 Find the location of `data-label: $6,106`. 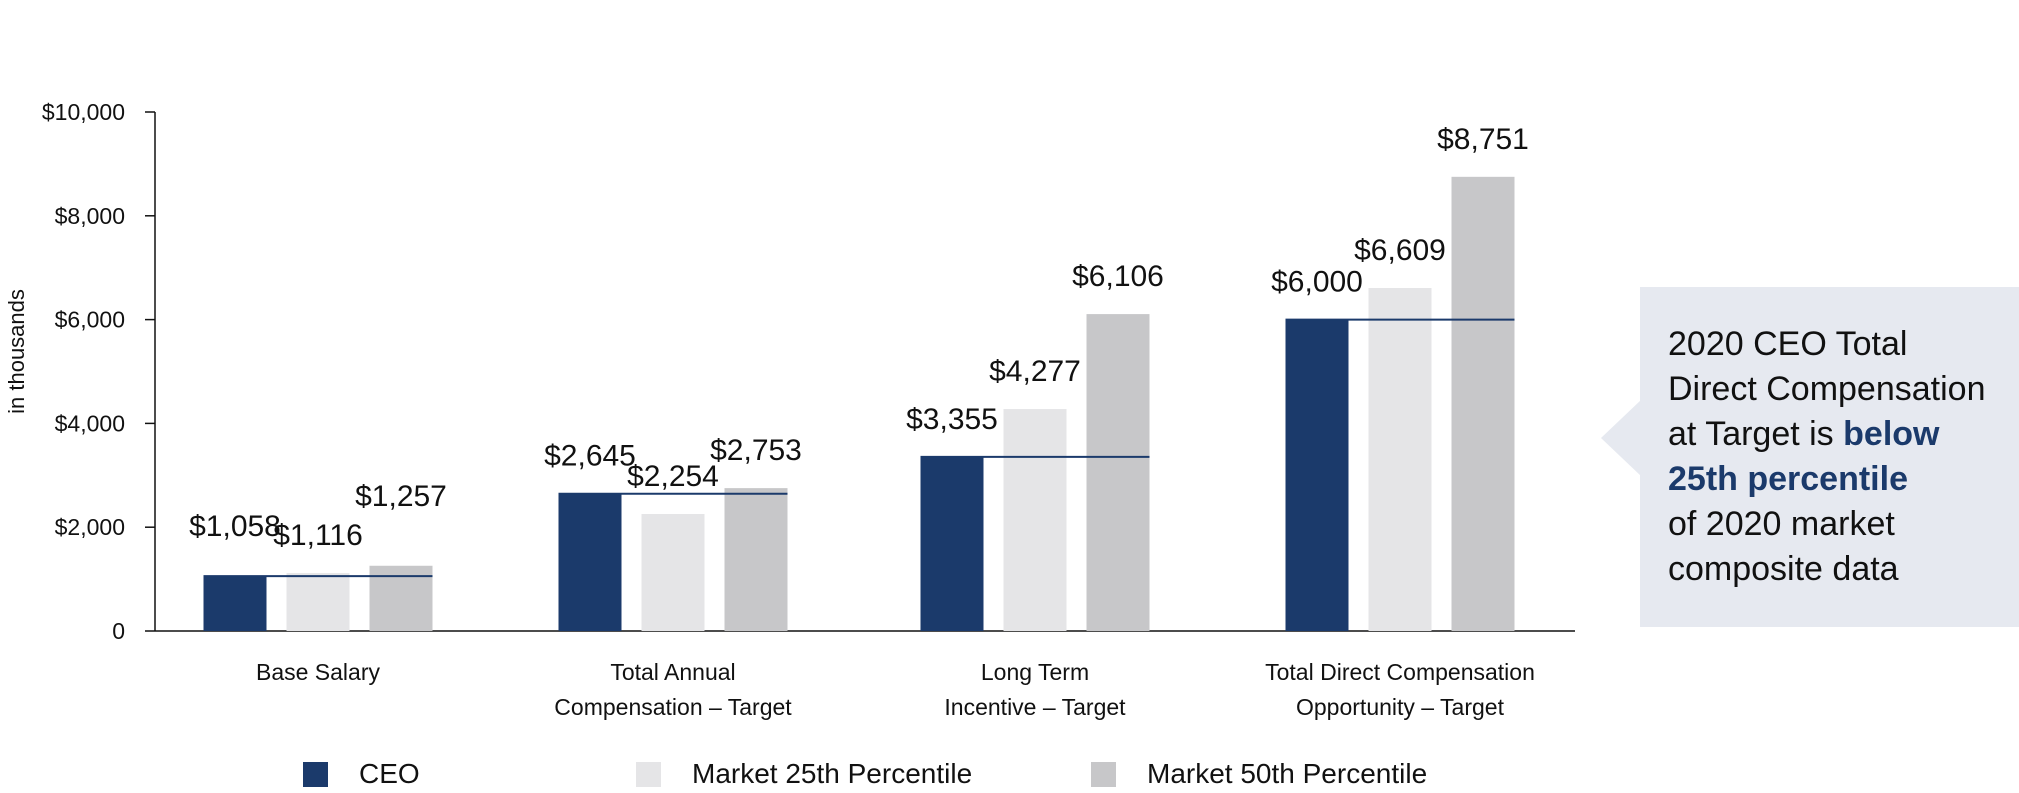

data-label: $6,106 is located at coordinates (1118, 276).